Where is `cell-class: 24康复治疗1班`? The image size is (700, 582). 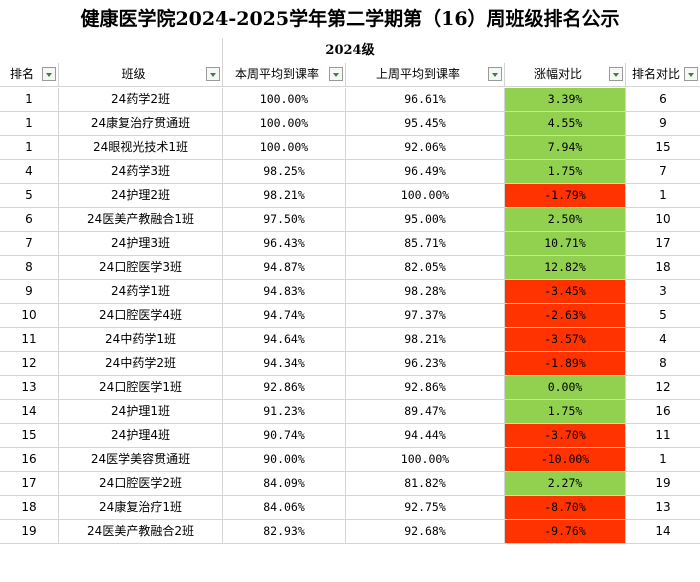
cell-class: 24康复治疗1班 is located at coordinates (141, 508).